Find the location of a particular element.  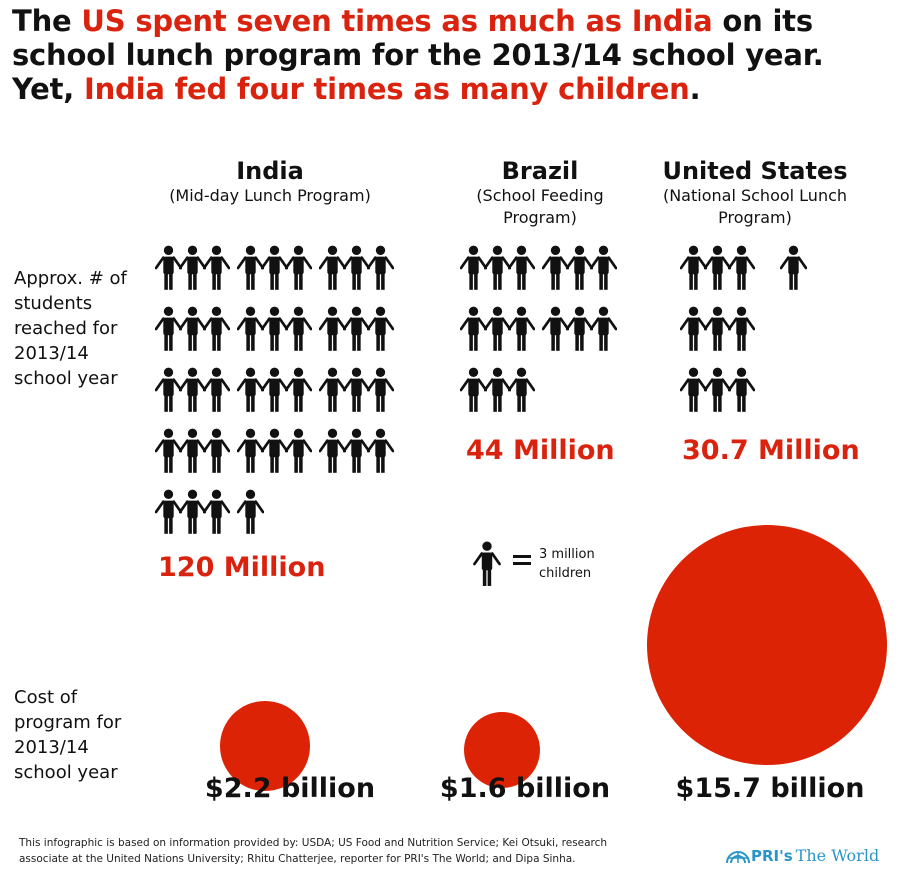

cost-row-label: Cost of program for 2013/14 school year is located at coordinates (68, 735).